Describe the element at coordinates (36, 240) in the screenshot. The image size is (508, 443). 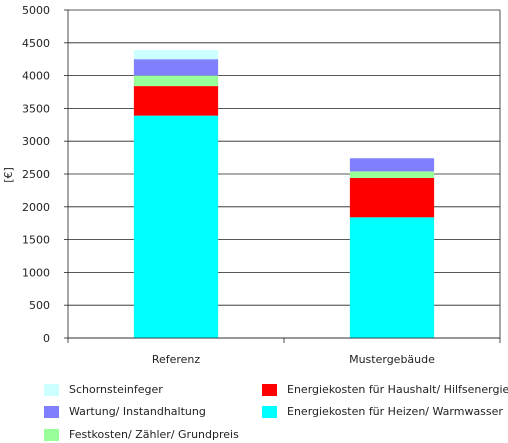
I see `y-tick-label: 1500` at that location.